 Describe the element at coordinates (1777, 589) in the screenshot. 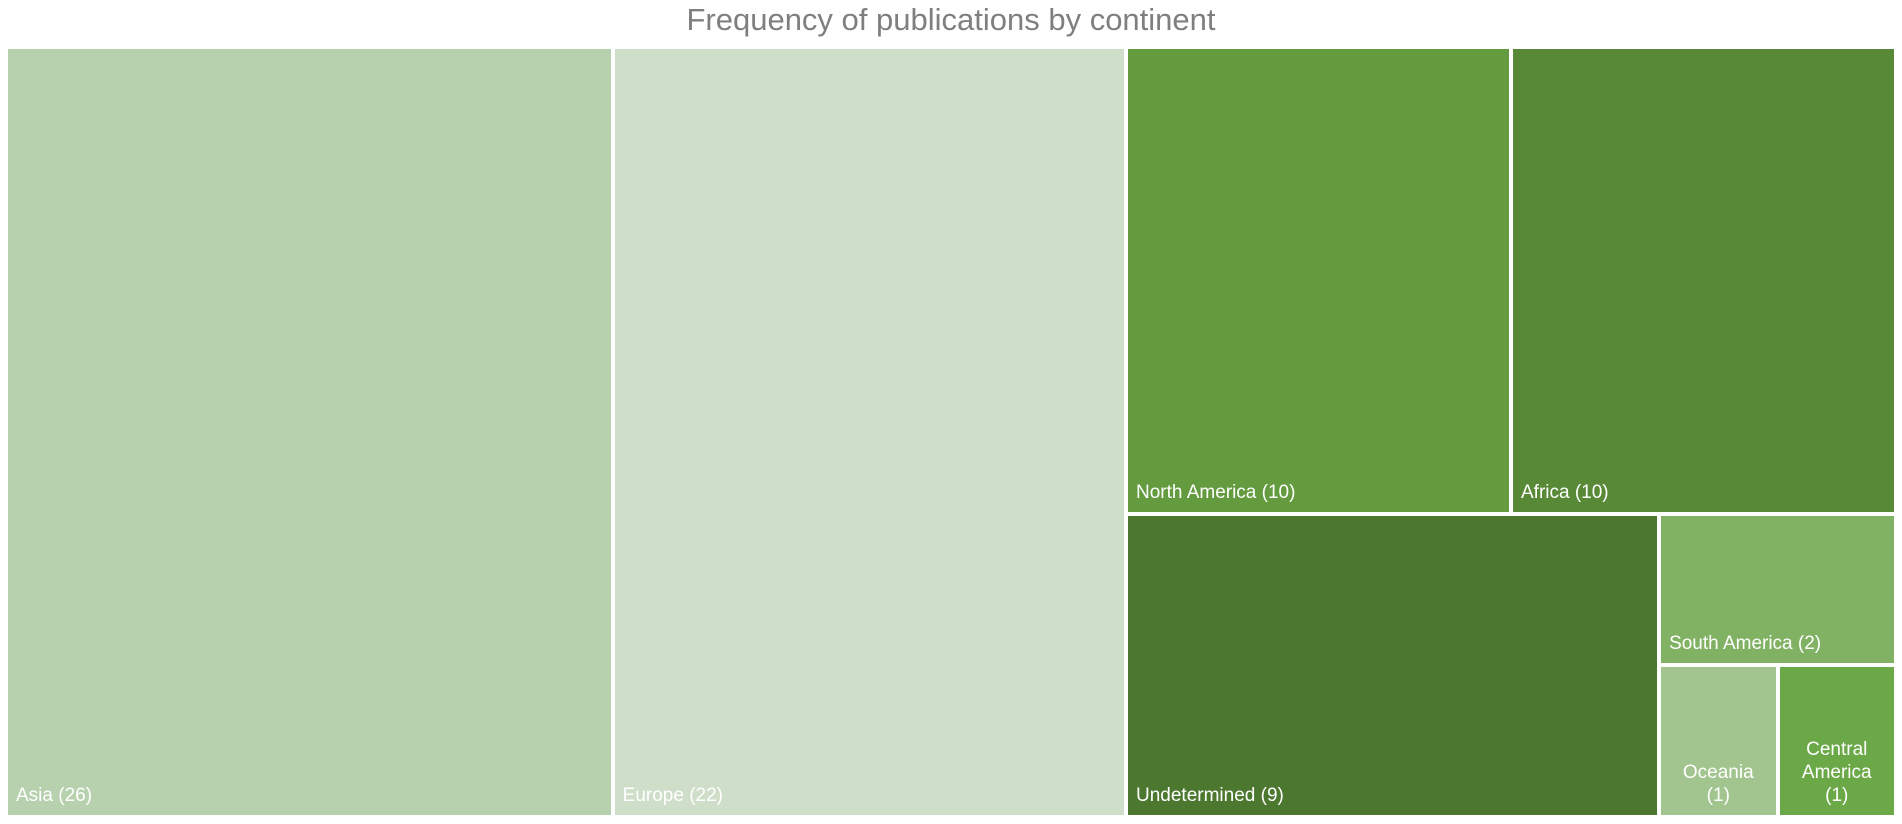

I see `treemap-tile-south-america: South America (2)` at that location.